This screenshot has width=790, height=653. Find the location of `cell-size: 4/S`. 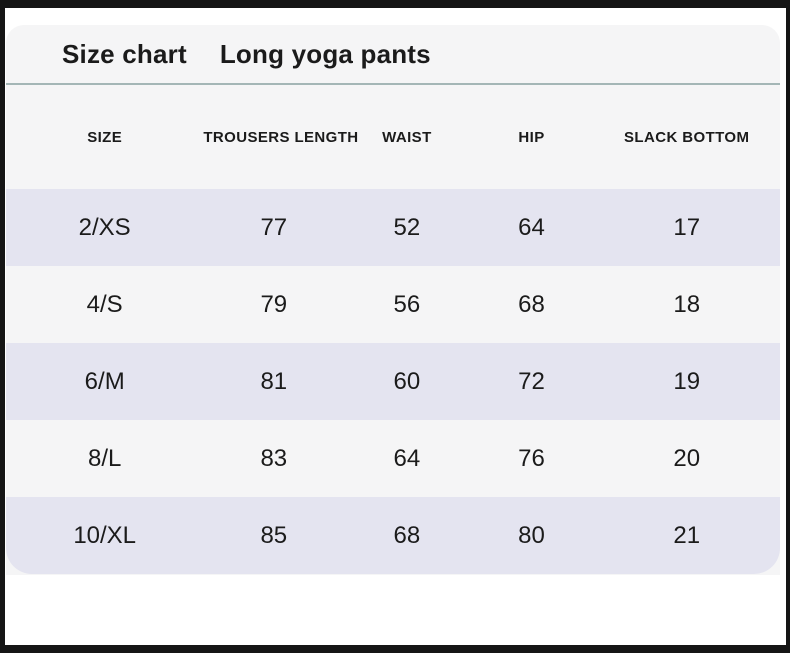

cell-size: 4/S is located at coordinates (104, 304).